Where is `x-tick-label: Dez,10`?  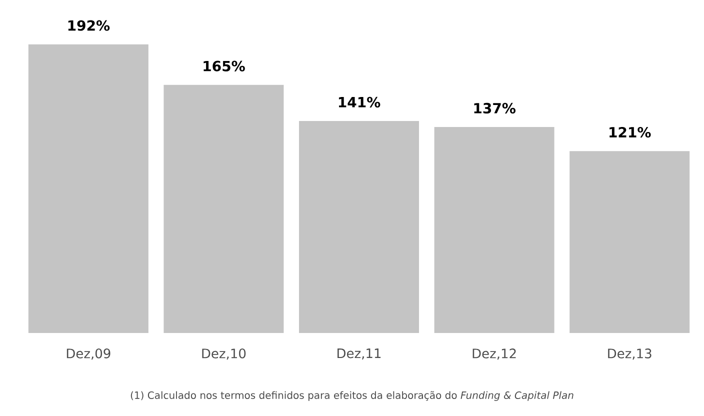 x-tick-label: Dez,10 is located at coordinates (224, 354).